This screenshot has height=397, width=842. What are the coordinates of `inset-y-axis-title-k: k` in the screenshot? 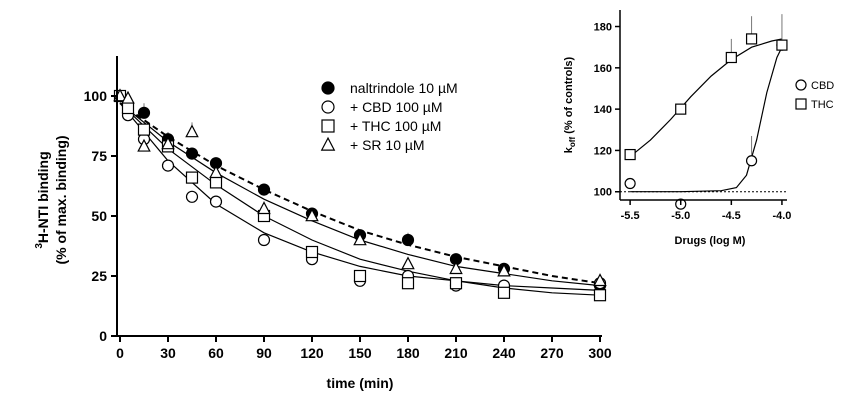 It's located at (569, 149).